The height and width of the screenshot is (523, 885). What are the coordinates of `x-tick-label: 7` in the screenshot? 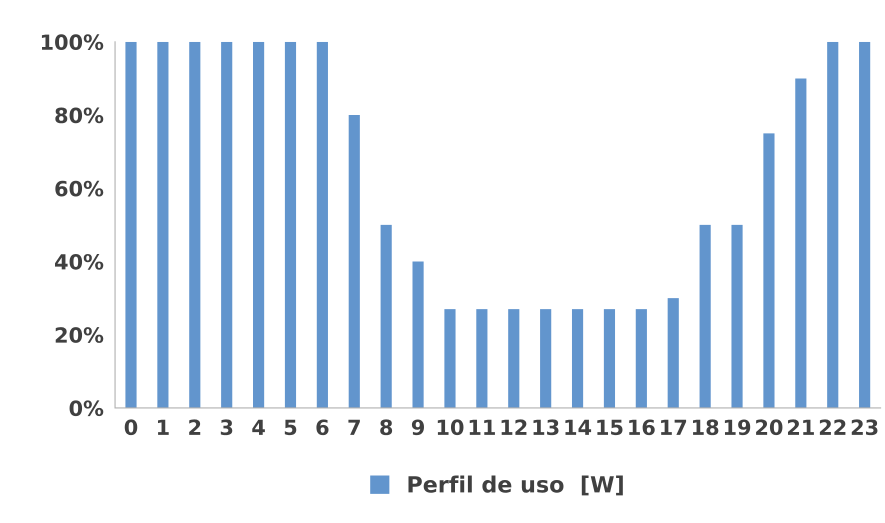 It's located at (354, 427).